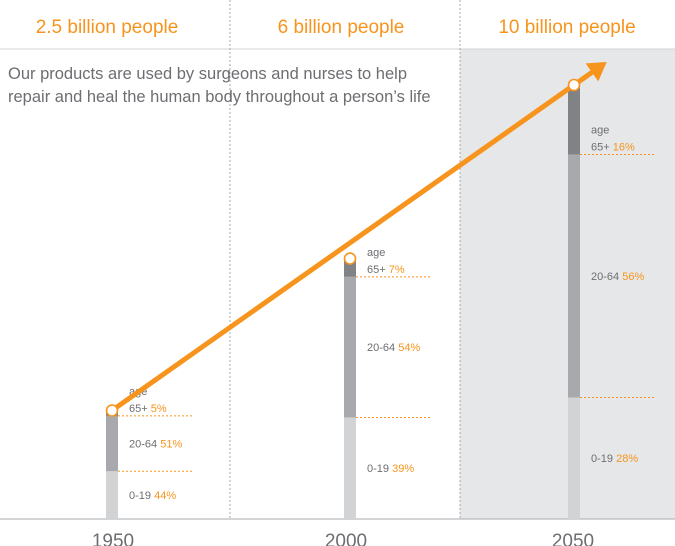 This screenshot has width=675, height=546. What do you see at coordinates (159, 409) in the screenshot?
I see `segment-value-65+-y1950: 5%` at bounding box center [159, 409].